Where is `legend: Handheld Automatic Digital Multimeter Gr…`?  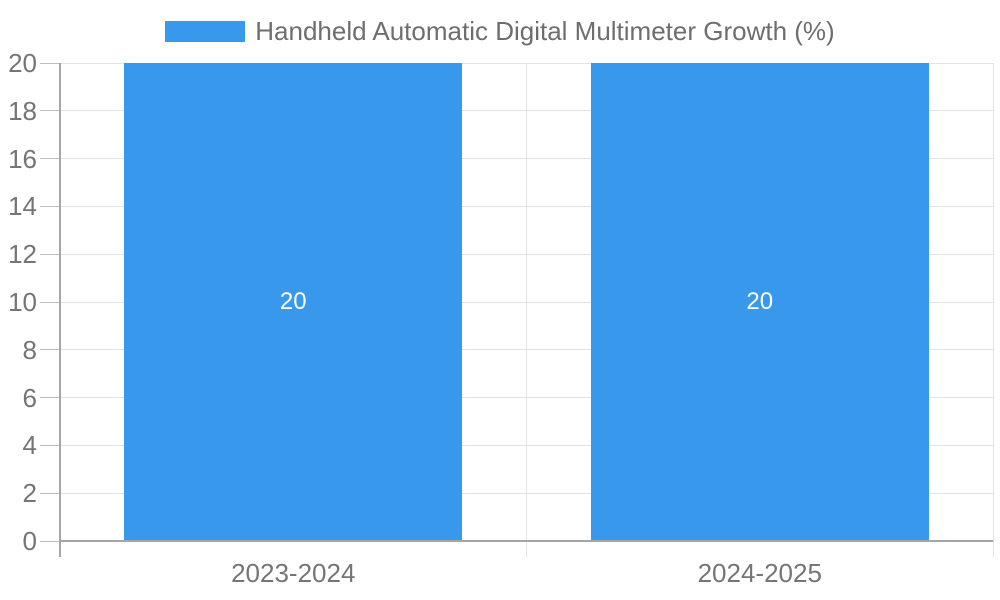
legend: Handheld Automatic Digital Multimeter Gr… is located at coordinates (500, 31).